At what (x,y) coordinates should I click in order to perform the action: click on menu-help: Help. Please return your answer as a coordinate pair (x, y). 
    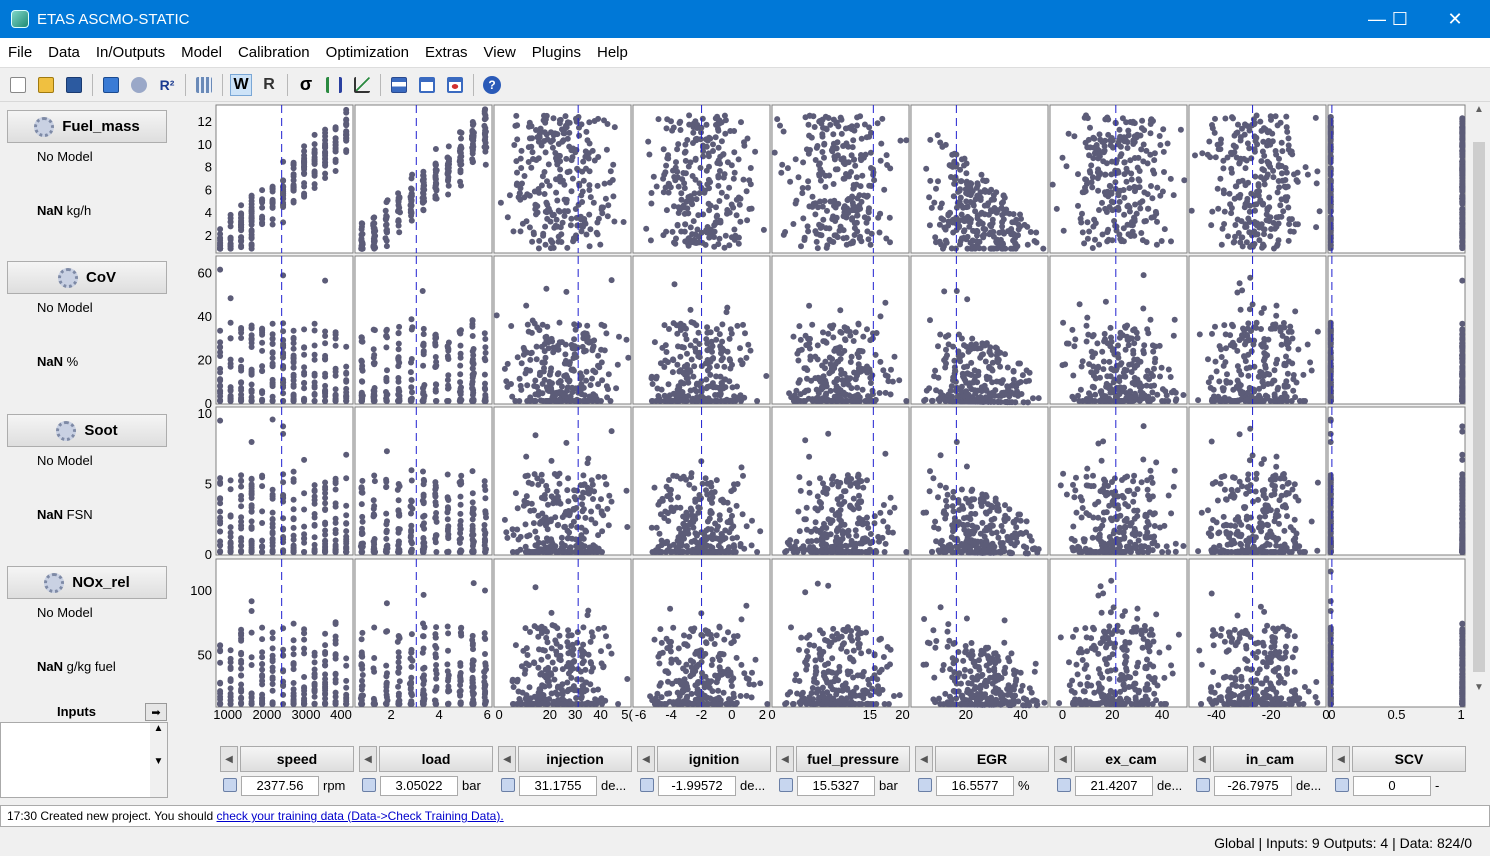
    Looking at the image, I should click on (612, 52).